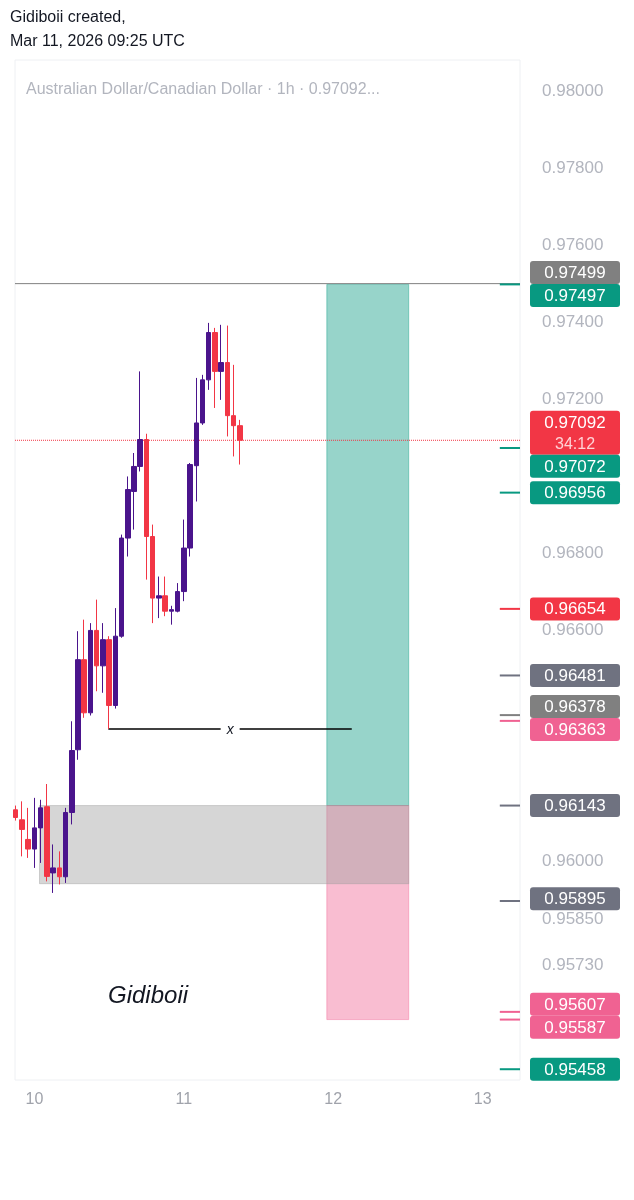 The height and width of the screenshot is (1200, 634). What do you see at coordinates (575, 1004) in the screenshot?
I see `ref-line-label: 0.95607` at bounding box center [575, 1004].